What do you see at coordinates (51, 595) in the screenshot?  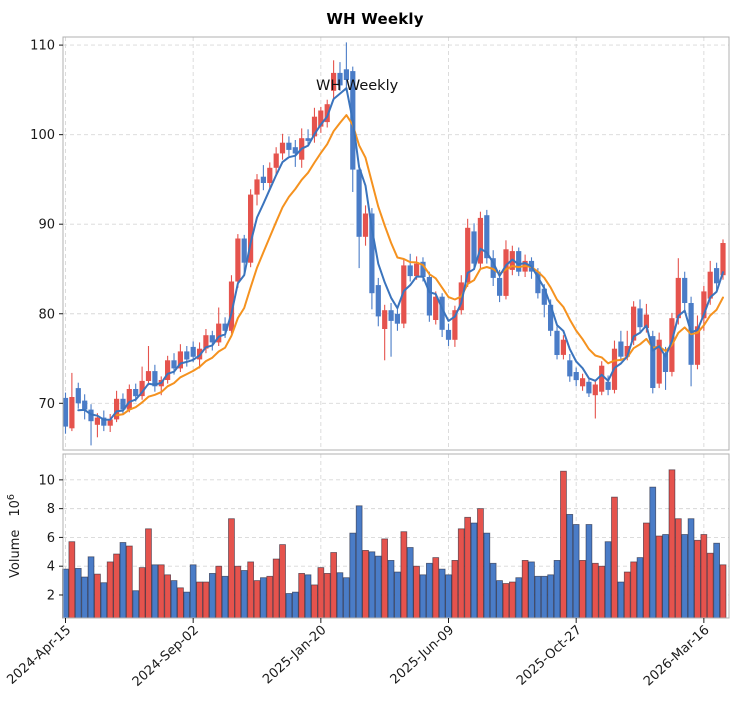 I see `svg-text: 2` at bounding box center [51, 595].